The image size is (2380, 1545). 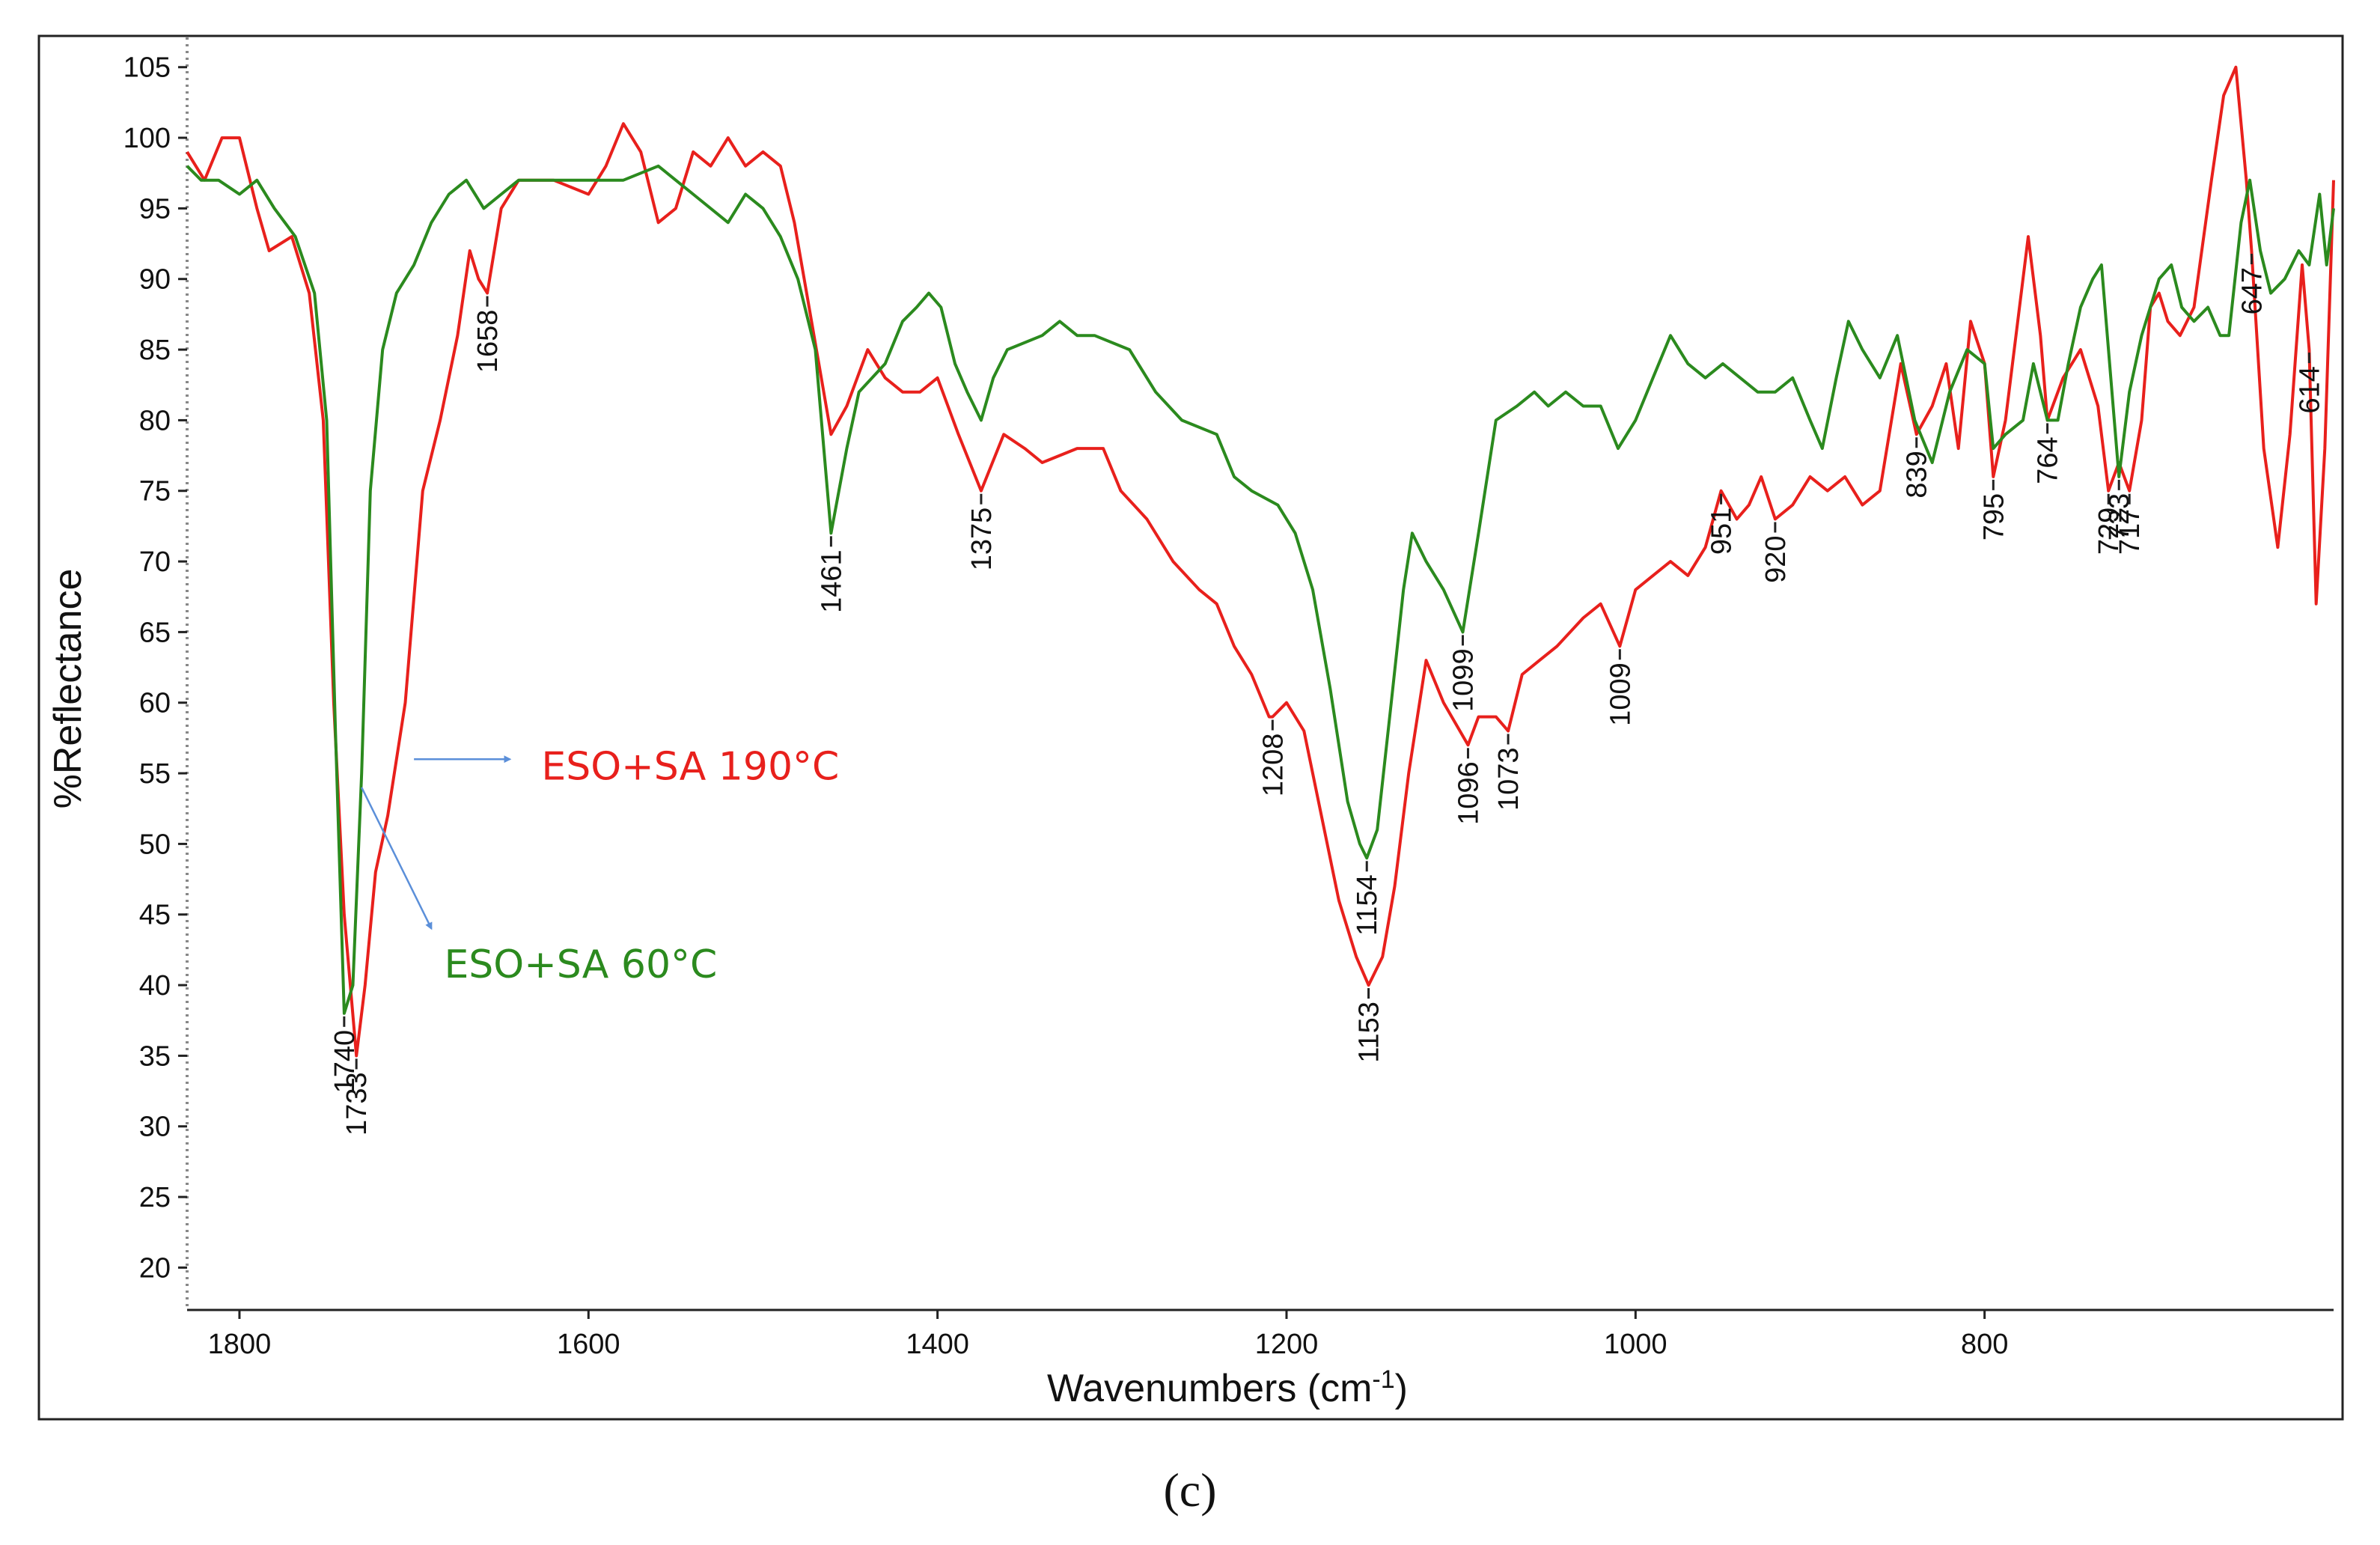 What do you see at coordinates (1468, 793) in the screenshot?
I see `peak-label: 1096` at bounding box center [1468, 793].